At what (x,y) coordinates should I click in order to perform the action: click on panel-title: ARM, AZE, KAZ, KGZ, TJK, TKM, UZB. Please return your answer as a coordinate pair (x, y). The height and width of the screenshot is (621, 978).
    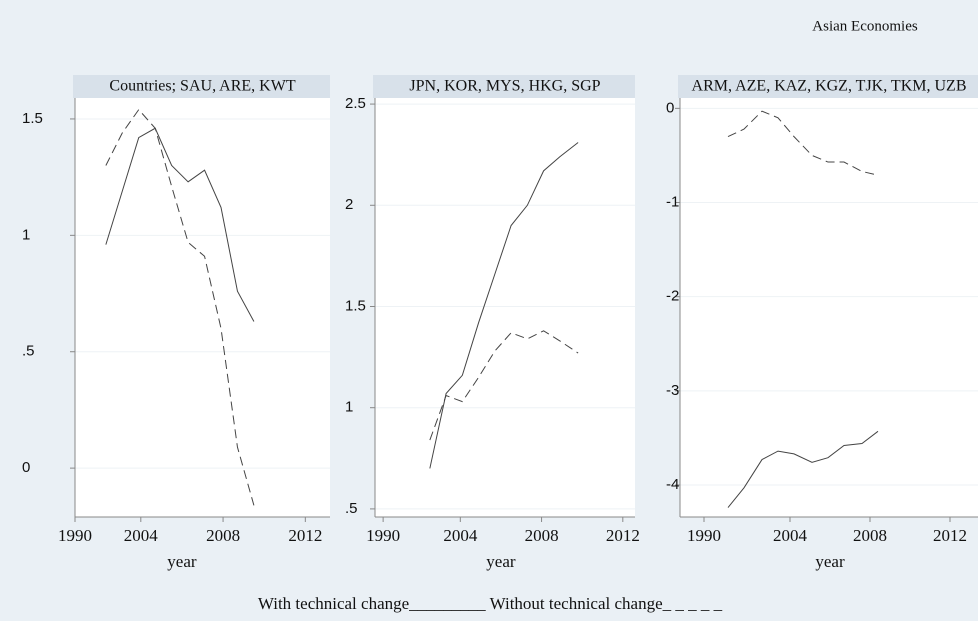
    Looking at the image, I should click on (829, 86).